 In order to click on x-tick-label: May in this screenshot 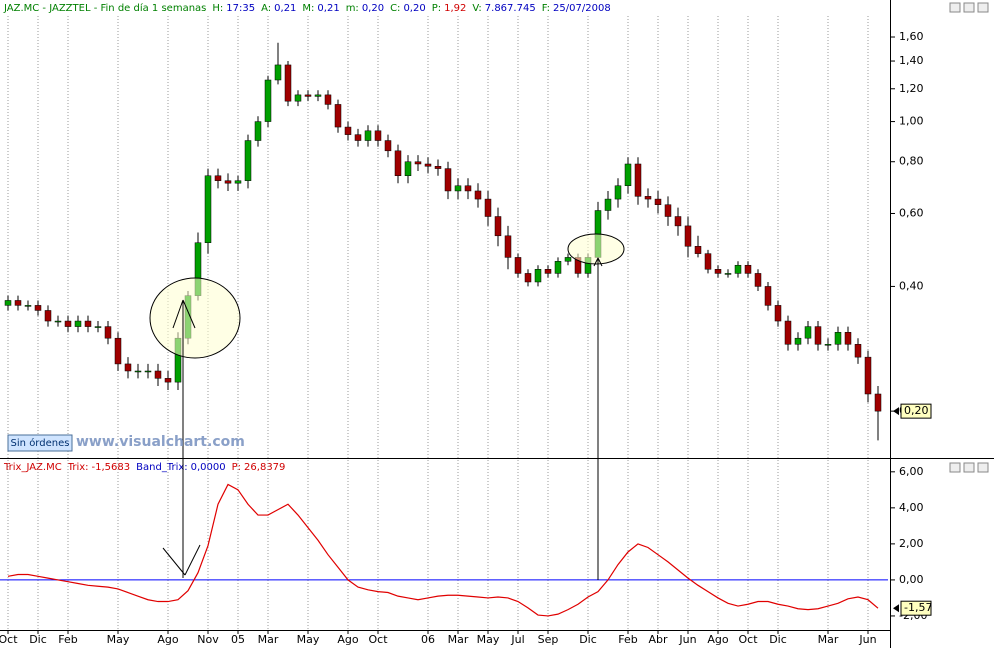, I will do `click(308, 639)`.